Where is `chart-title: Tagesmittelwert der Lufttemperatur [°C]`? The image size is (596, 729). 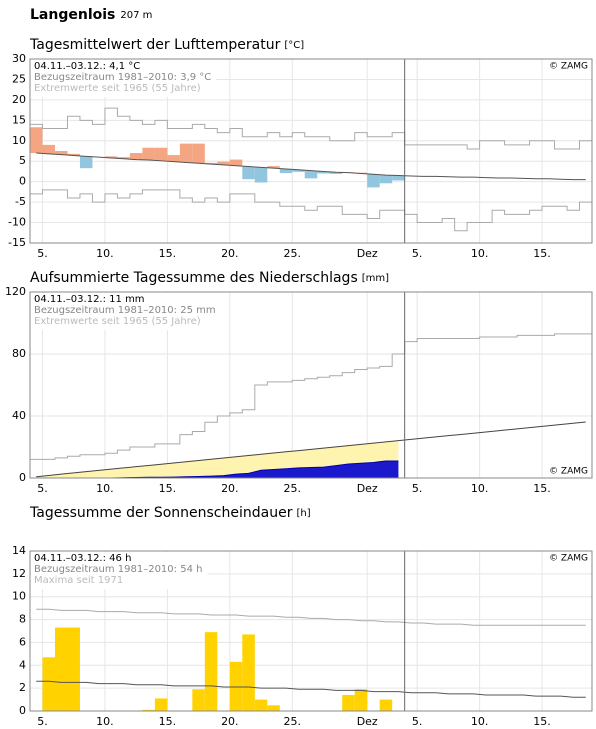 chart-title: Tagesmittelwert der Lufttemperatur [°C] is located at coordinates (166, 45).